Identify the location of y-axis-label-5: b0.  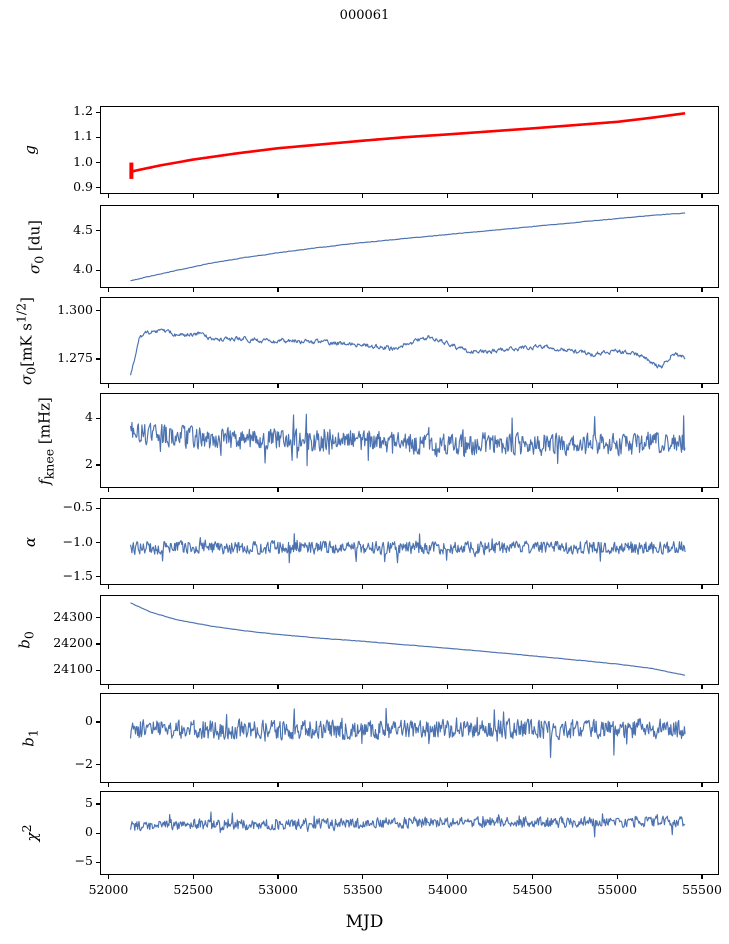
(26, 640).